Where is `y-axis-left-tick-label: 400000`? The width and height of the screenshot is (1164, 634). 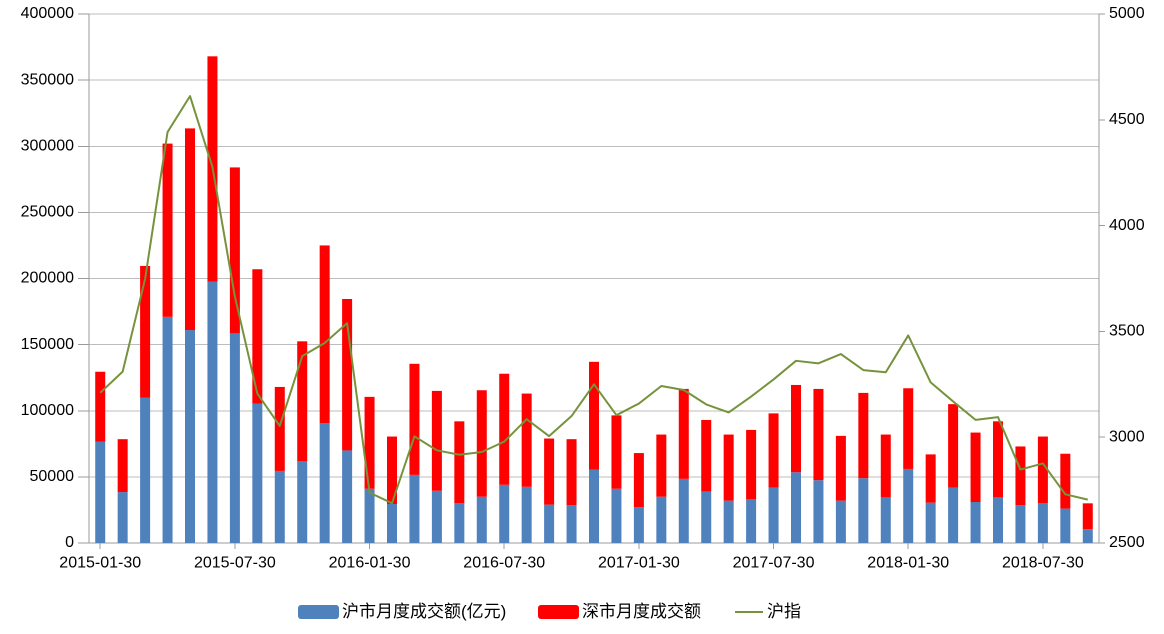
y-axis-left-tick-label: 400000 is located at coordinates (47, 13).